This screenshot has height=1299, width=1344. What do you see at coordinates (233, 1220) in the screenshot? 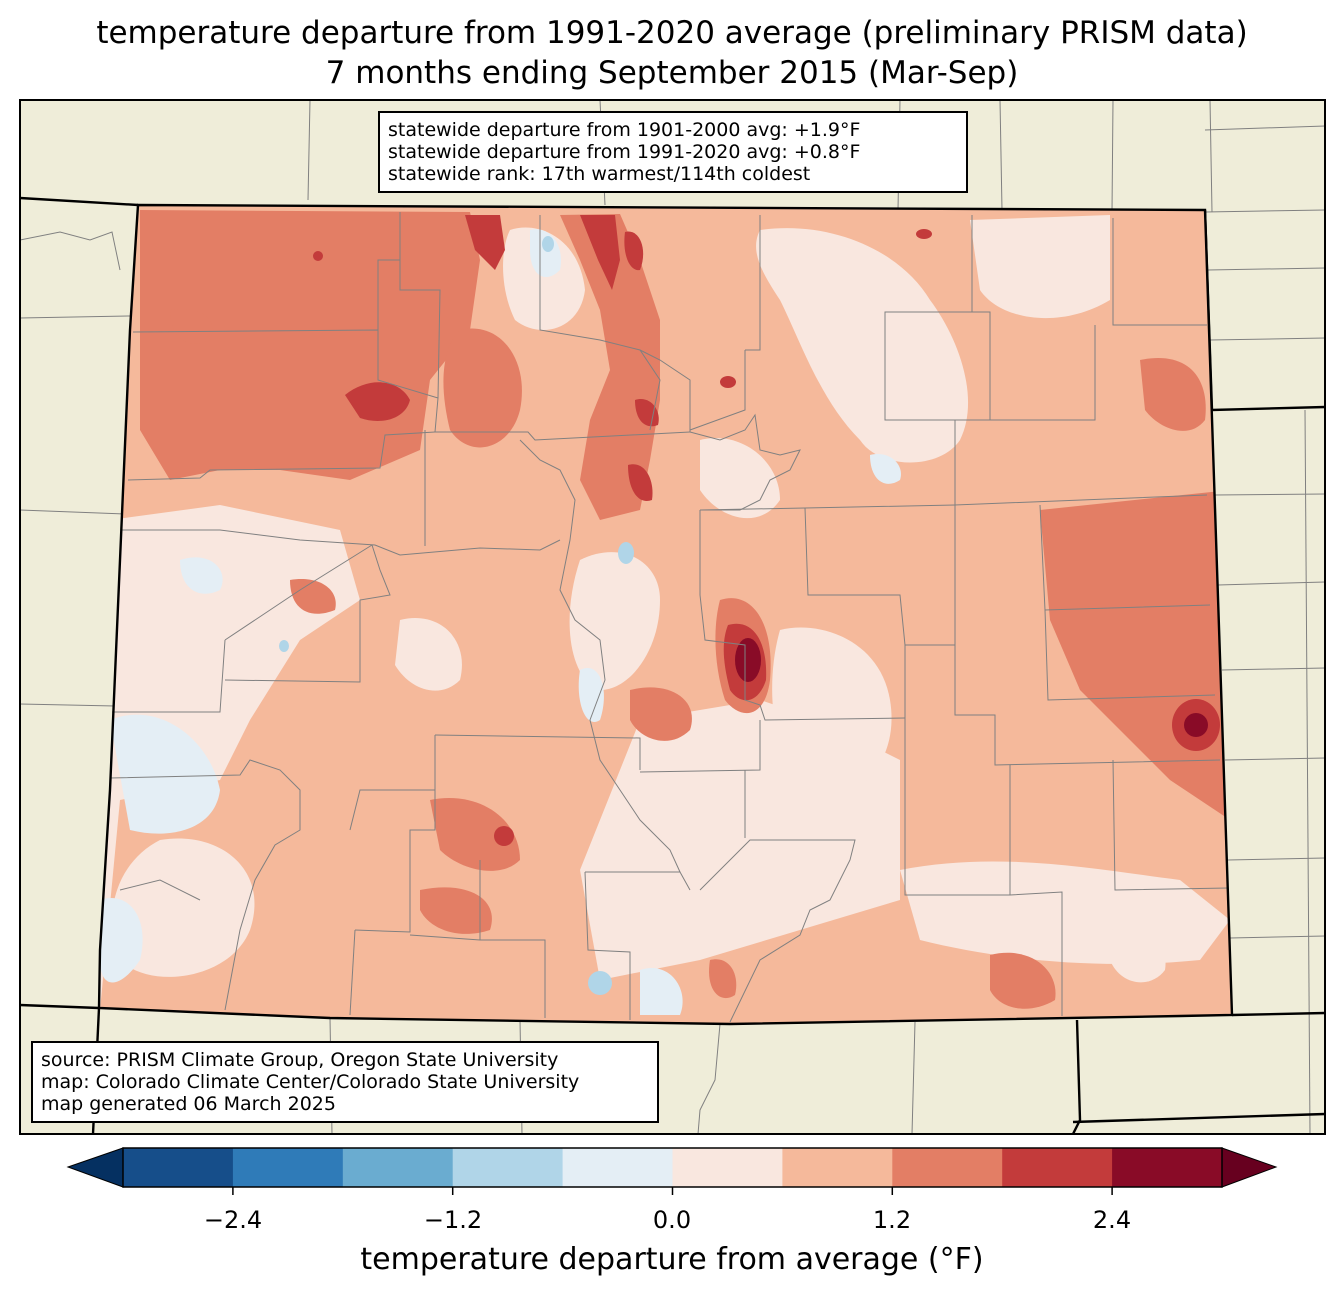
I see `colorbar-tick-label: −2.4` at bounding box center [233, 1220].